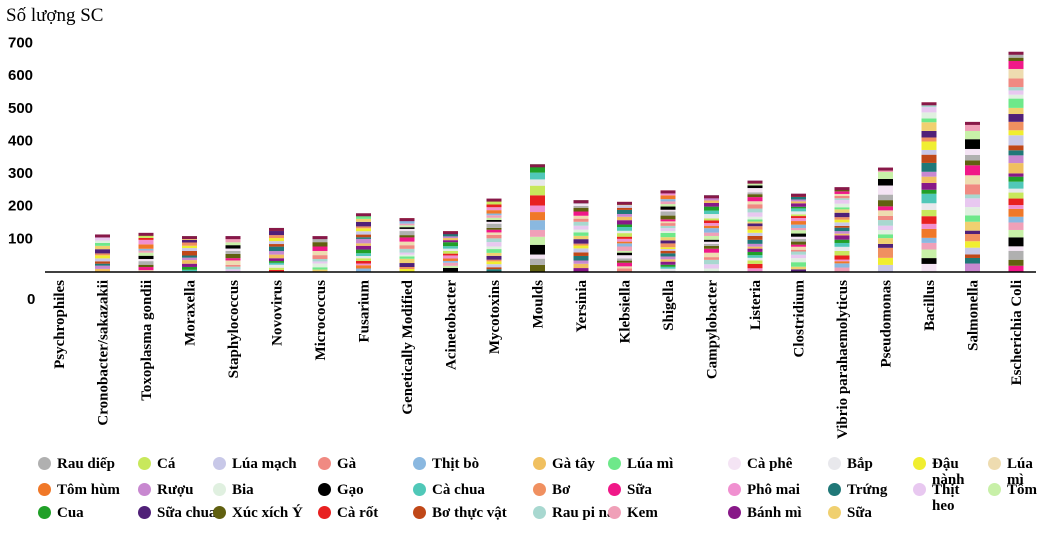 This screenshot has height=550, width=1040. I want to click on y-tick-label: 200, so click(20, 206).